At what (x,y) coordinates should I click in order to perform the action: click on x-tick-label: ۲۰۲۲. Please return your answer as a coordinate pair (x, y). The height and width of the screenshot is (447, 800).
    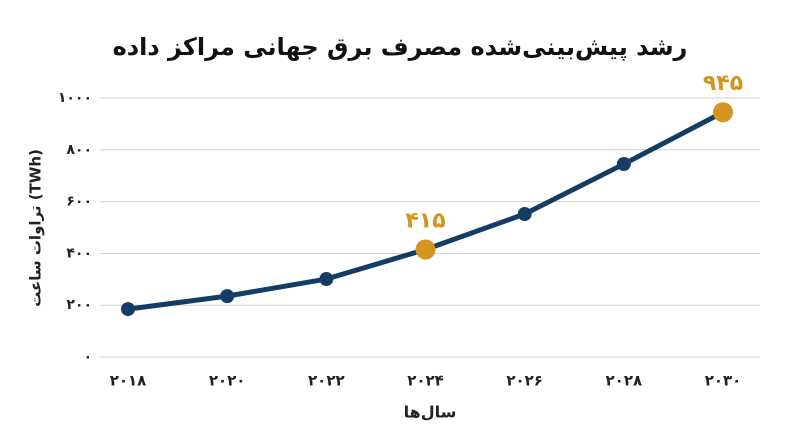
    Looking at the image, I should click on (326, 381).